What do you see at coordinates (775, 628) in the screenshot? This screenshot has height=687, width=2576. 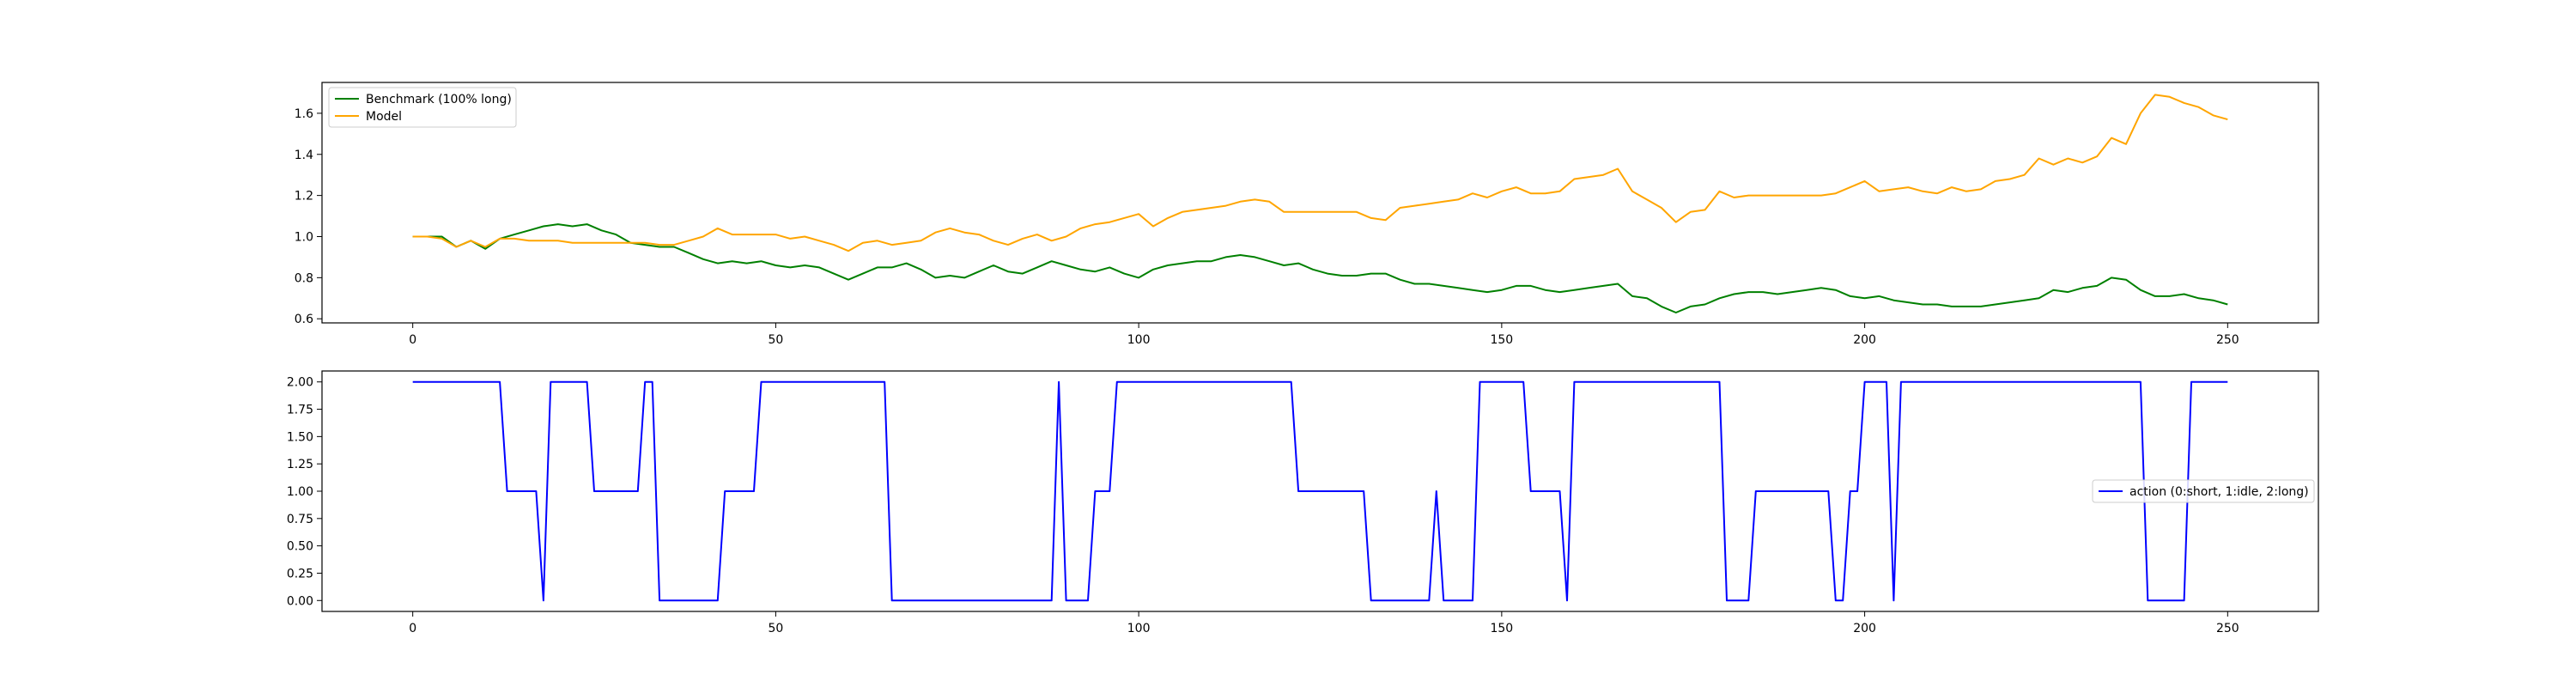 I see `action-x-tick-label: 50` at bounding box center [775, 628].